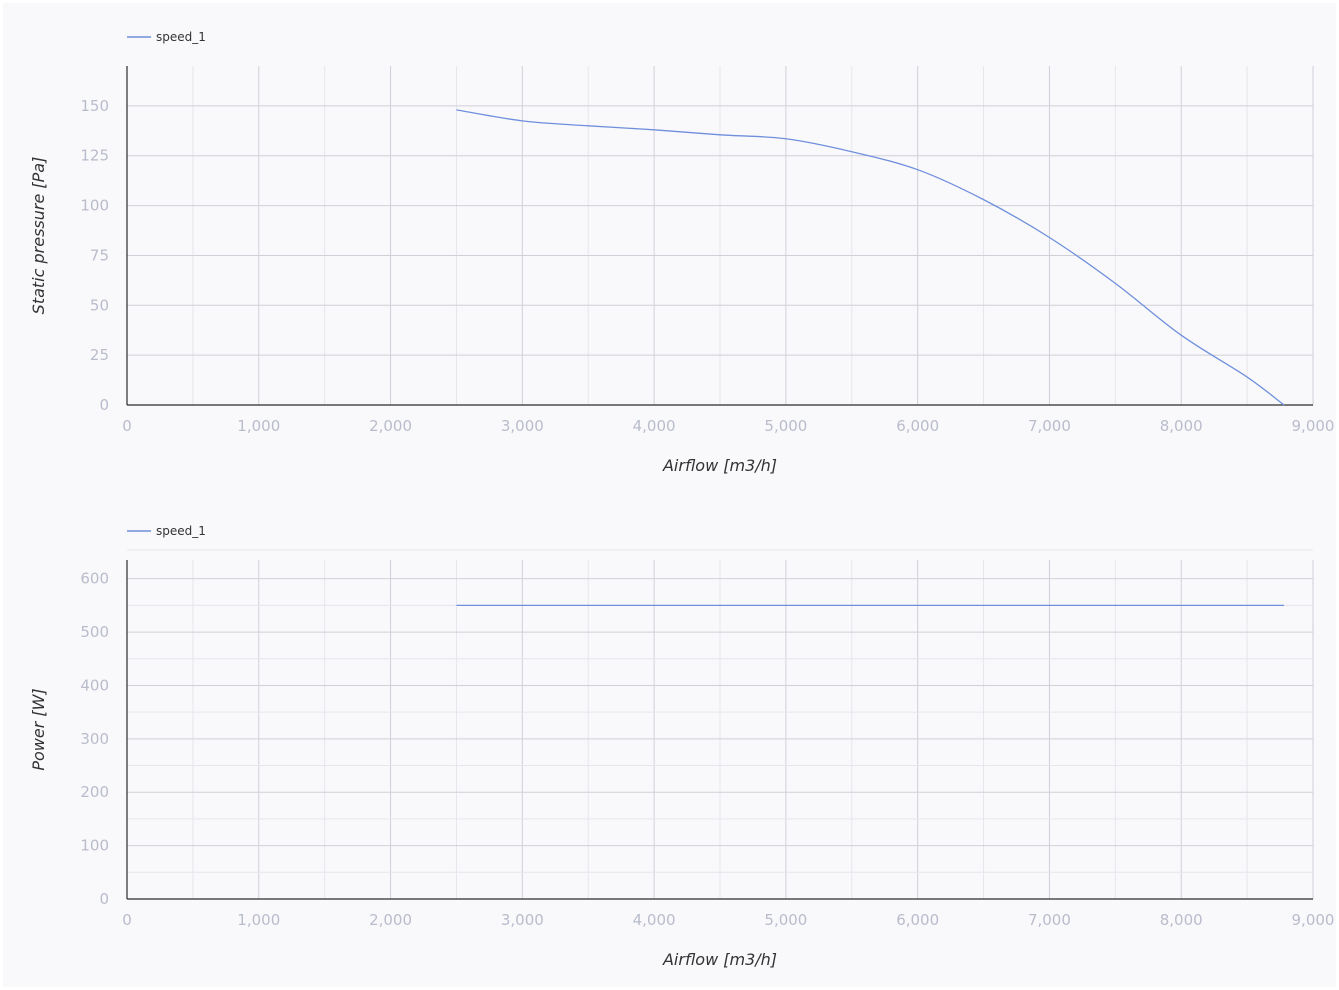 This screenshot has width=1339, height=990. Describe the element at coordinates (94, 579) in the screenshot. I see `y-tick-label: 600` at that location.